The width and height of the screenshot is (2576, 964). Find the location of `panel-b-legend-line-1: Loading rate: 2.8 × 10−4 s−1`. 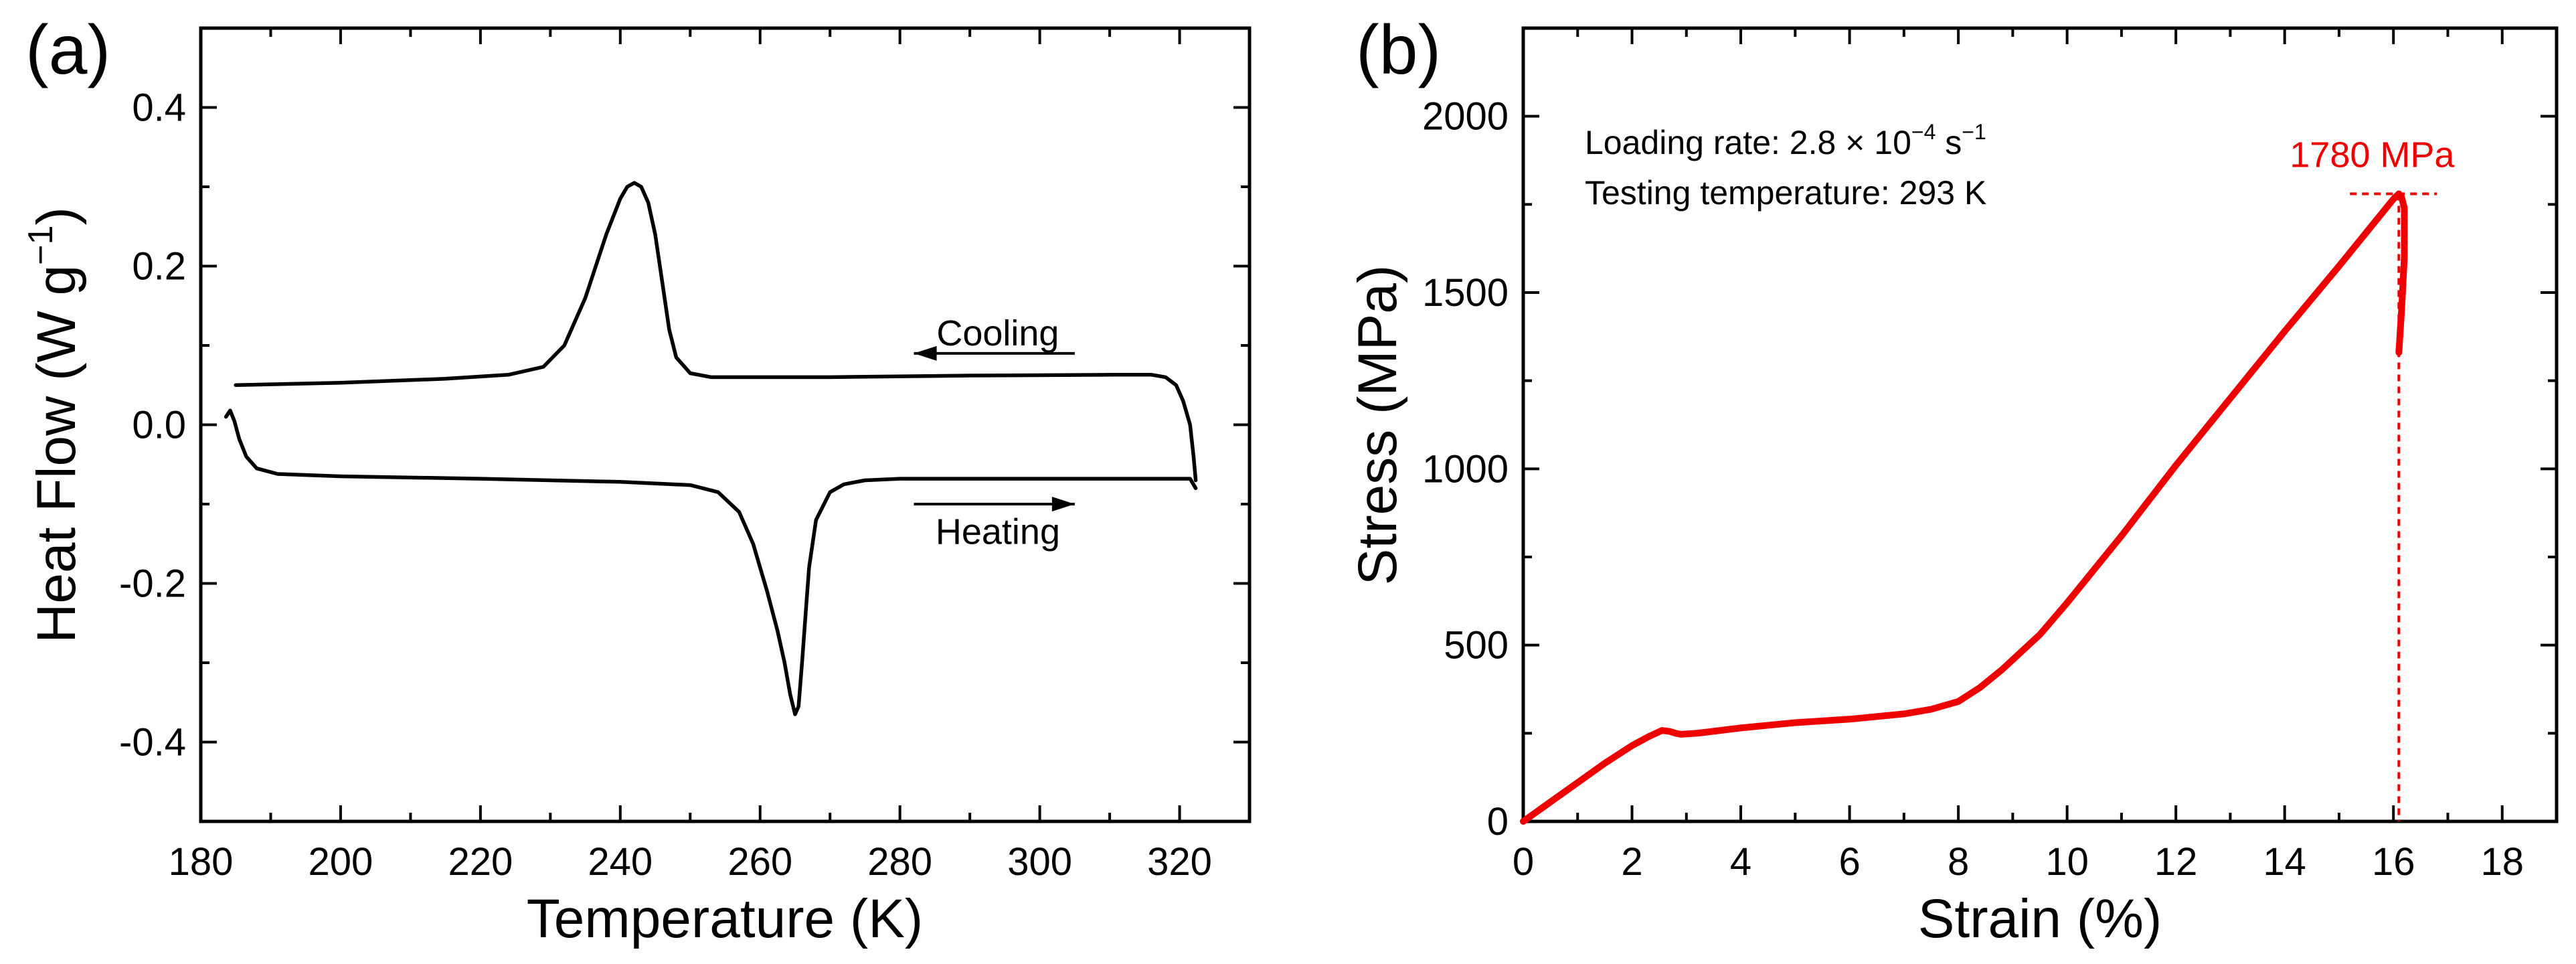

panel-b-legend-line-1: Loading rate: 2.8 × 10−4 s−1 is located at coordinates (1785, 140).